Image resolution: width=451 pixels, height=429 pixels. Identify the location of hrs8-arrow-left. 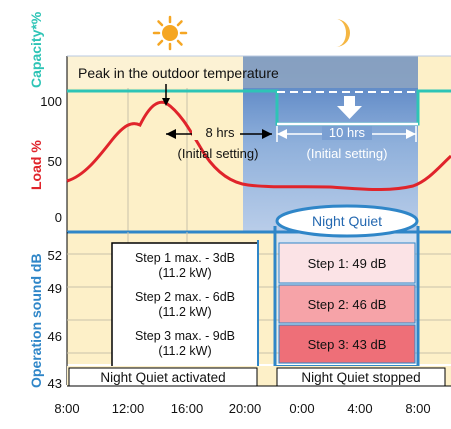
(171, 134).